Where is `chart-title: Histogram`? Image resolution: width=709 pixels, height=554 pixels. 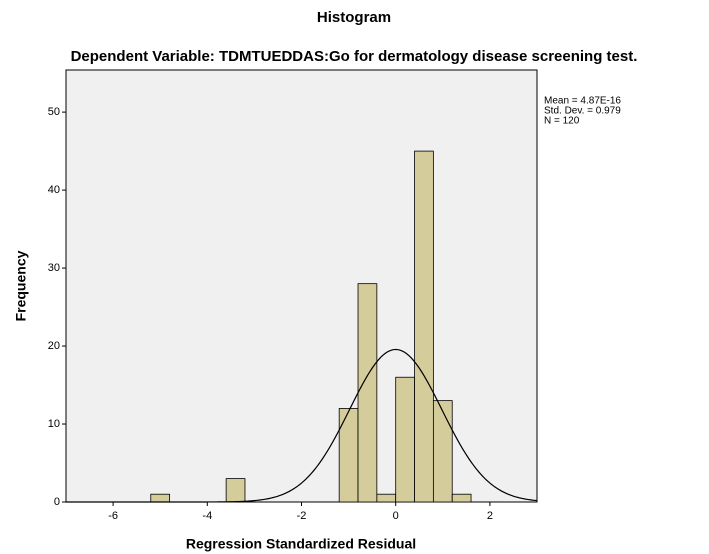
chart-title: Histogram is located at coordinates (354, 17).